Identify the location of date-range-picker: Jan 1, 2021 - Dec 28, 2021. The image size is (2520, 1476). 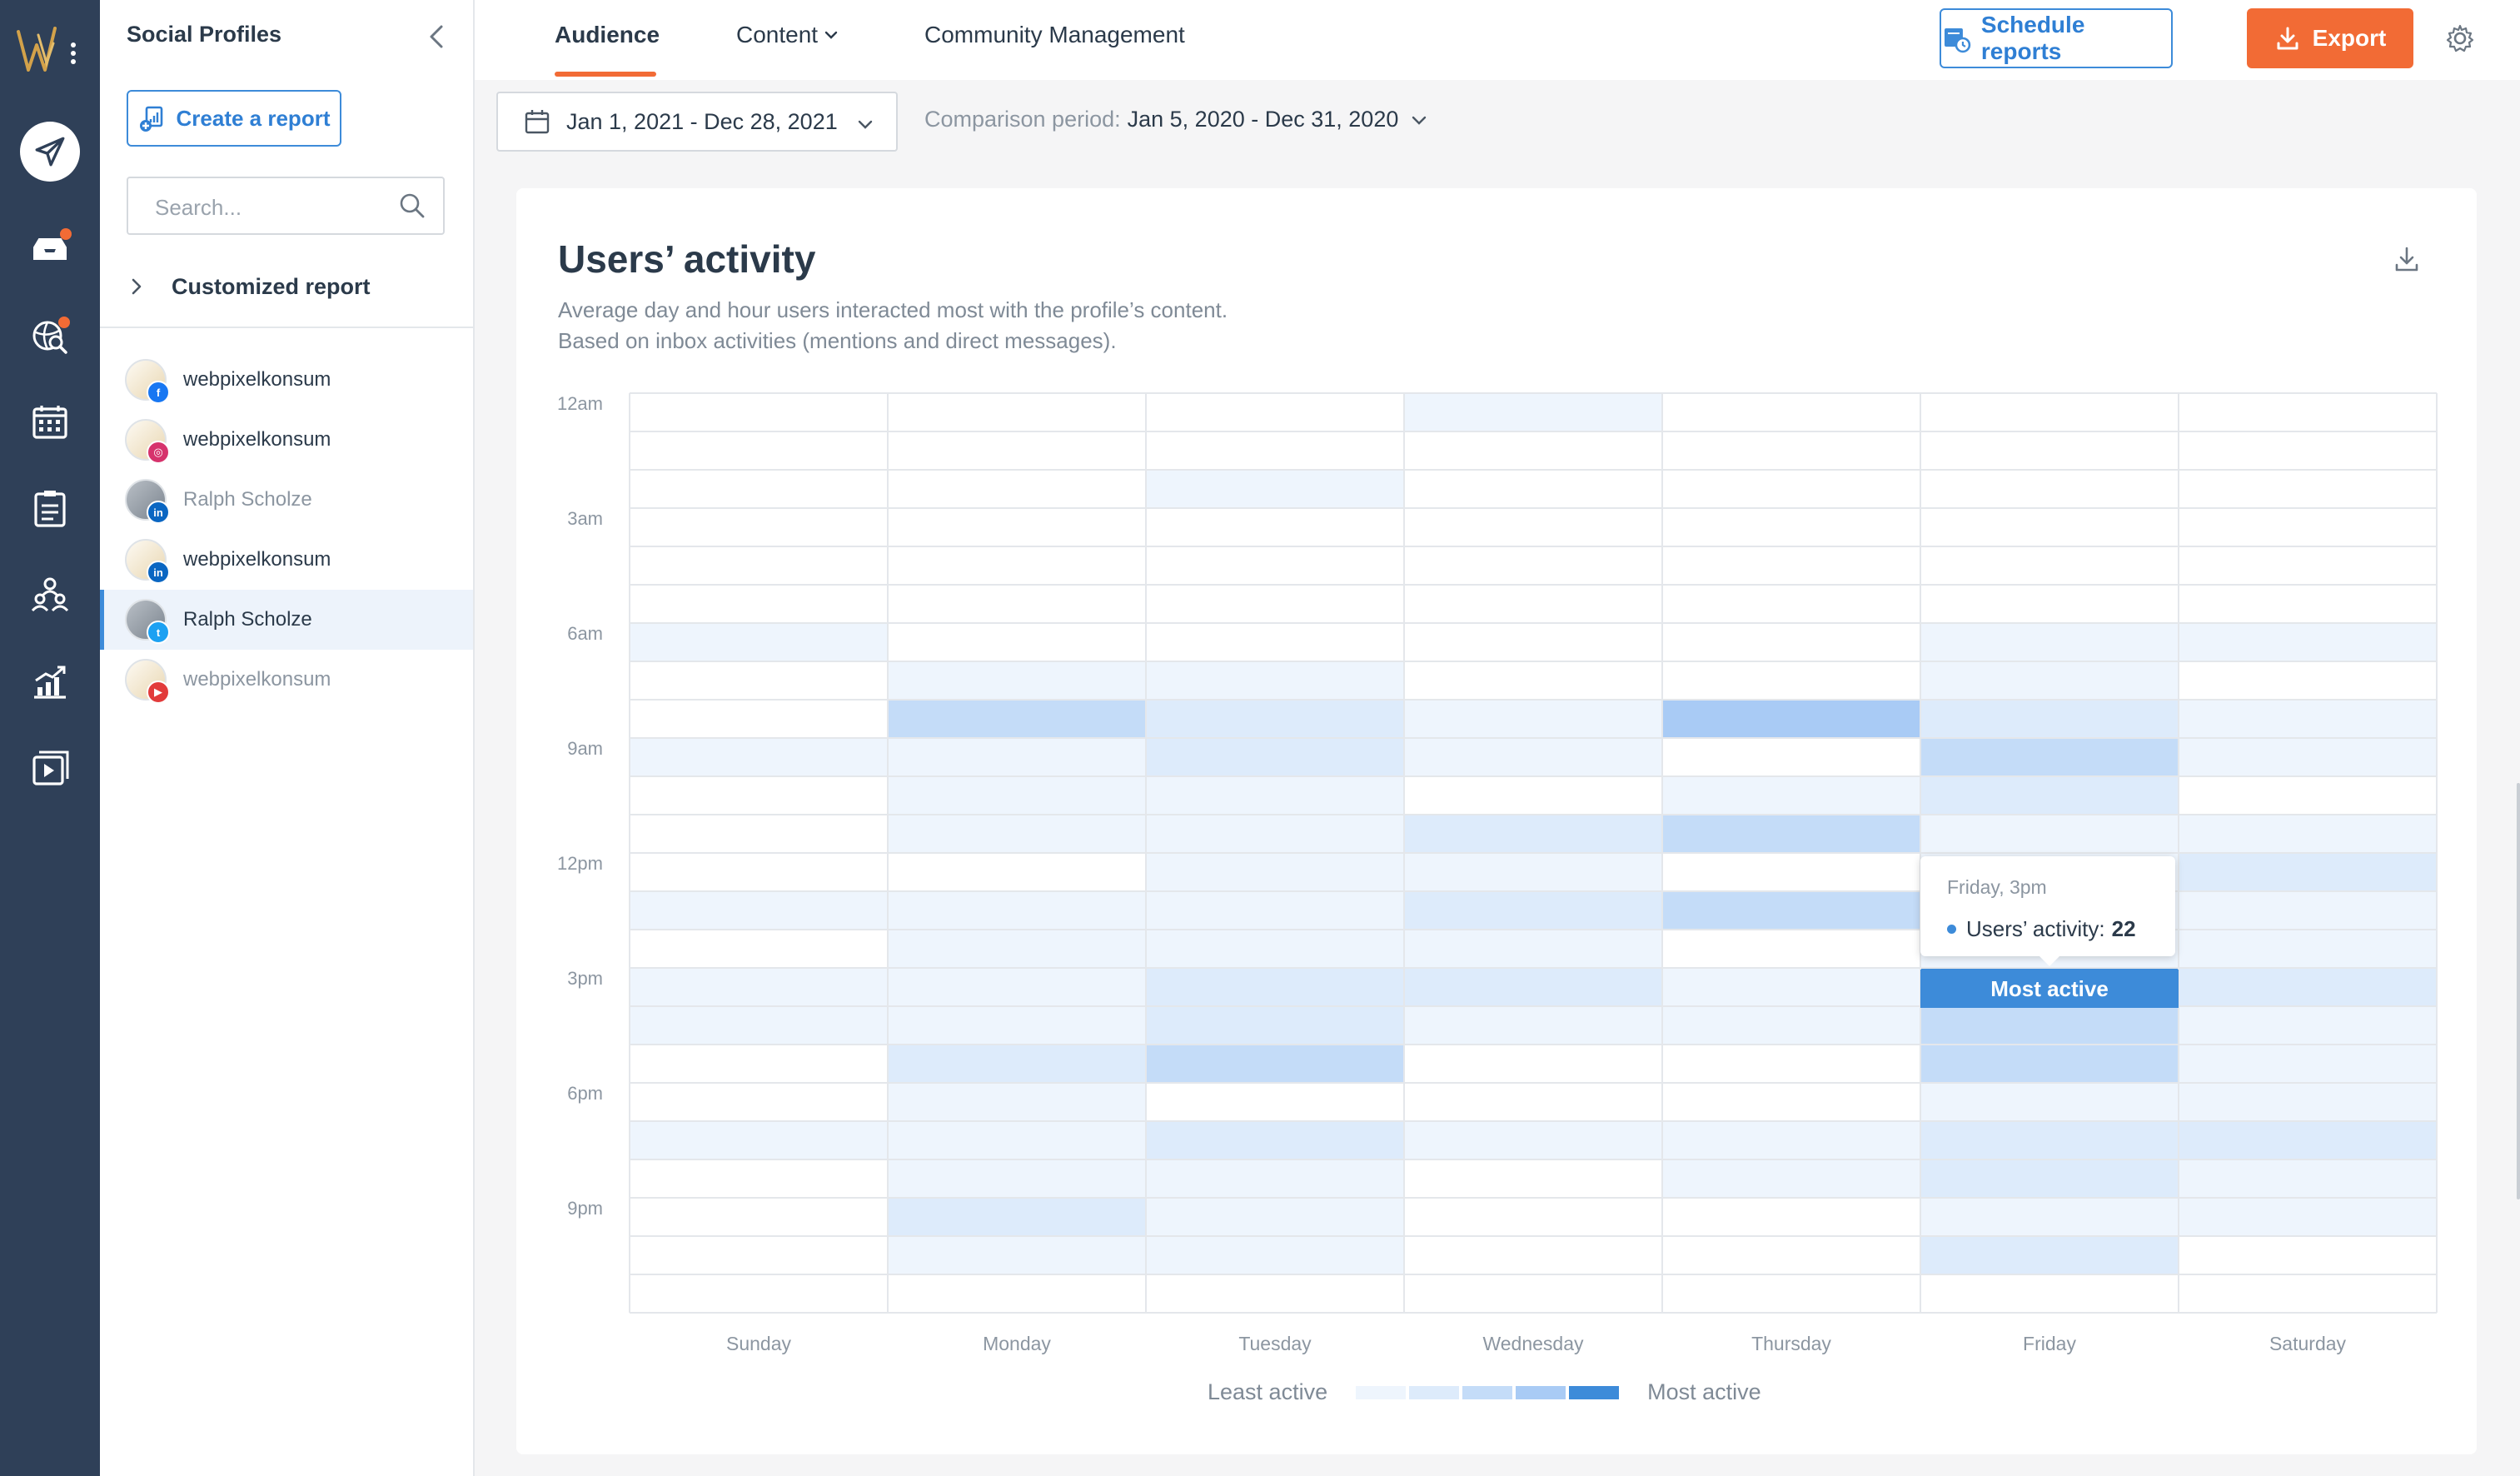
(697, 122).